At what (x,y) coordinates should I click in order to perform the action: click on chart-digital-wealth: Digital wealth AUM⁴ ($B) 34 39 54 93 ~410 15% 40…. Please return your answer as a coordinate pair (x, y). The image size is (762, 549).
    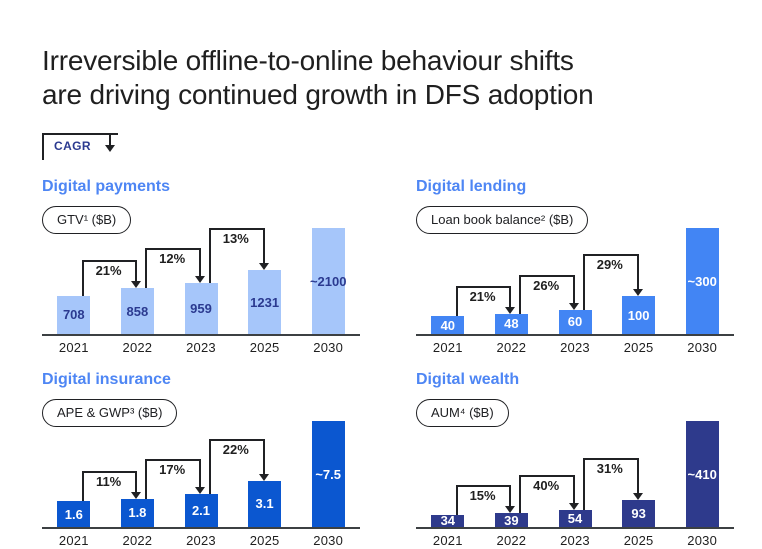
    Looking at the image, I should click on (575, 460).